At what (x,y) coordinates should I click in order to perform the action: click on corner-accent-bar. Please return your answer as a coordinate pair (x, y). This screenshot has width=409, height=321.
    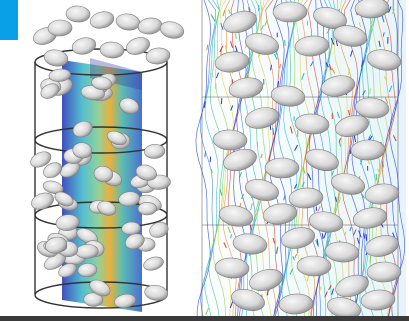
    Looking at the image, I should click on (9, 20).